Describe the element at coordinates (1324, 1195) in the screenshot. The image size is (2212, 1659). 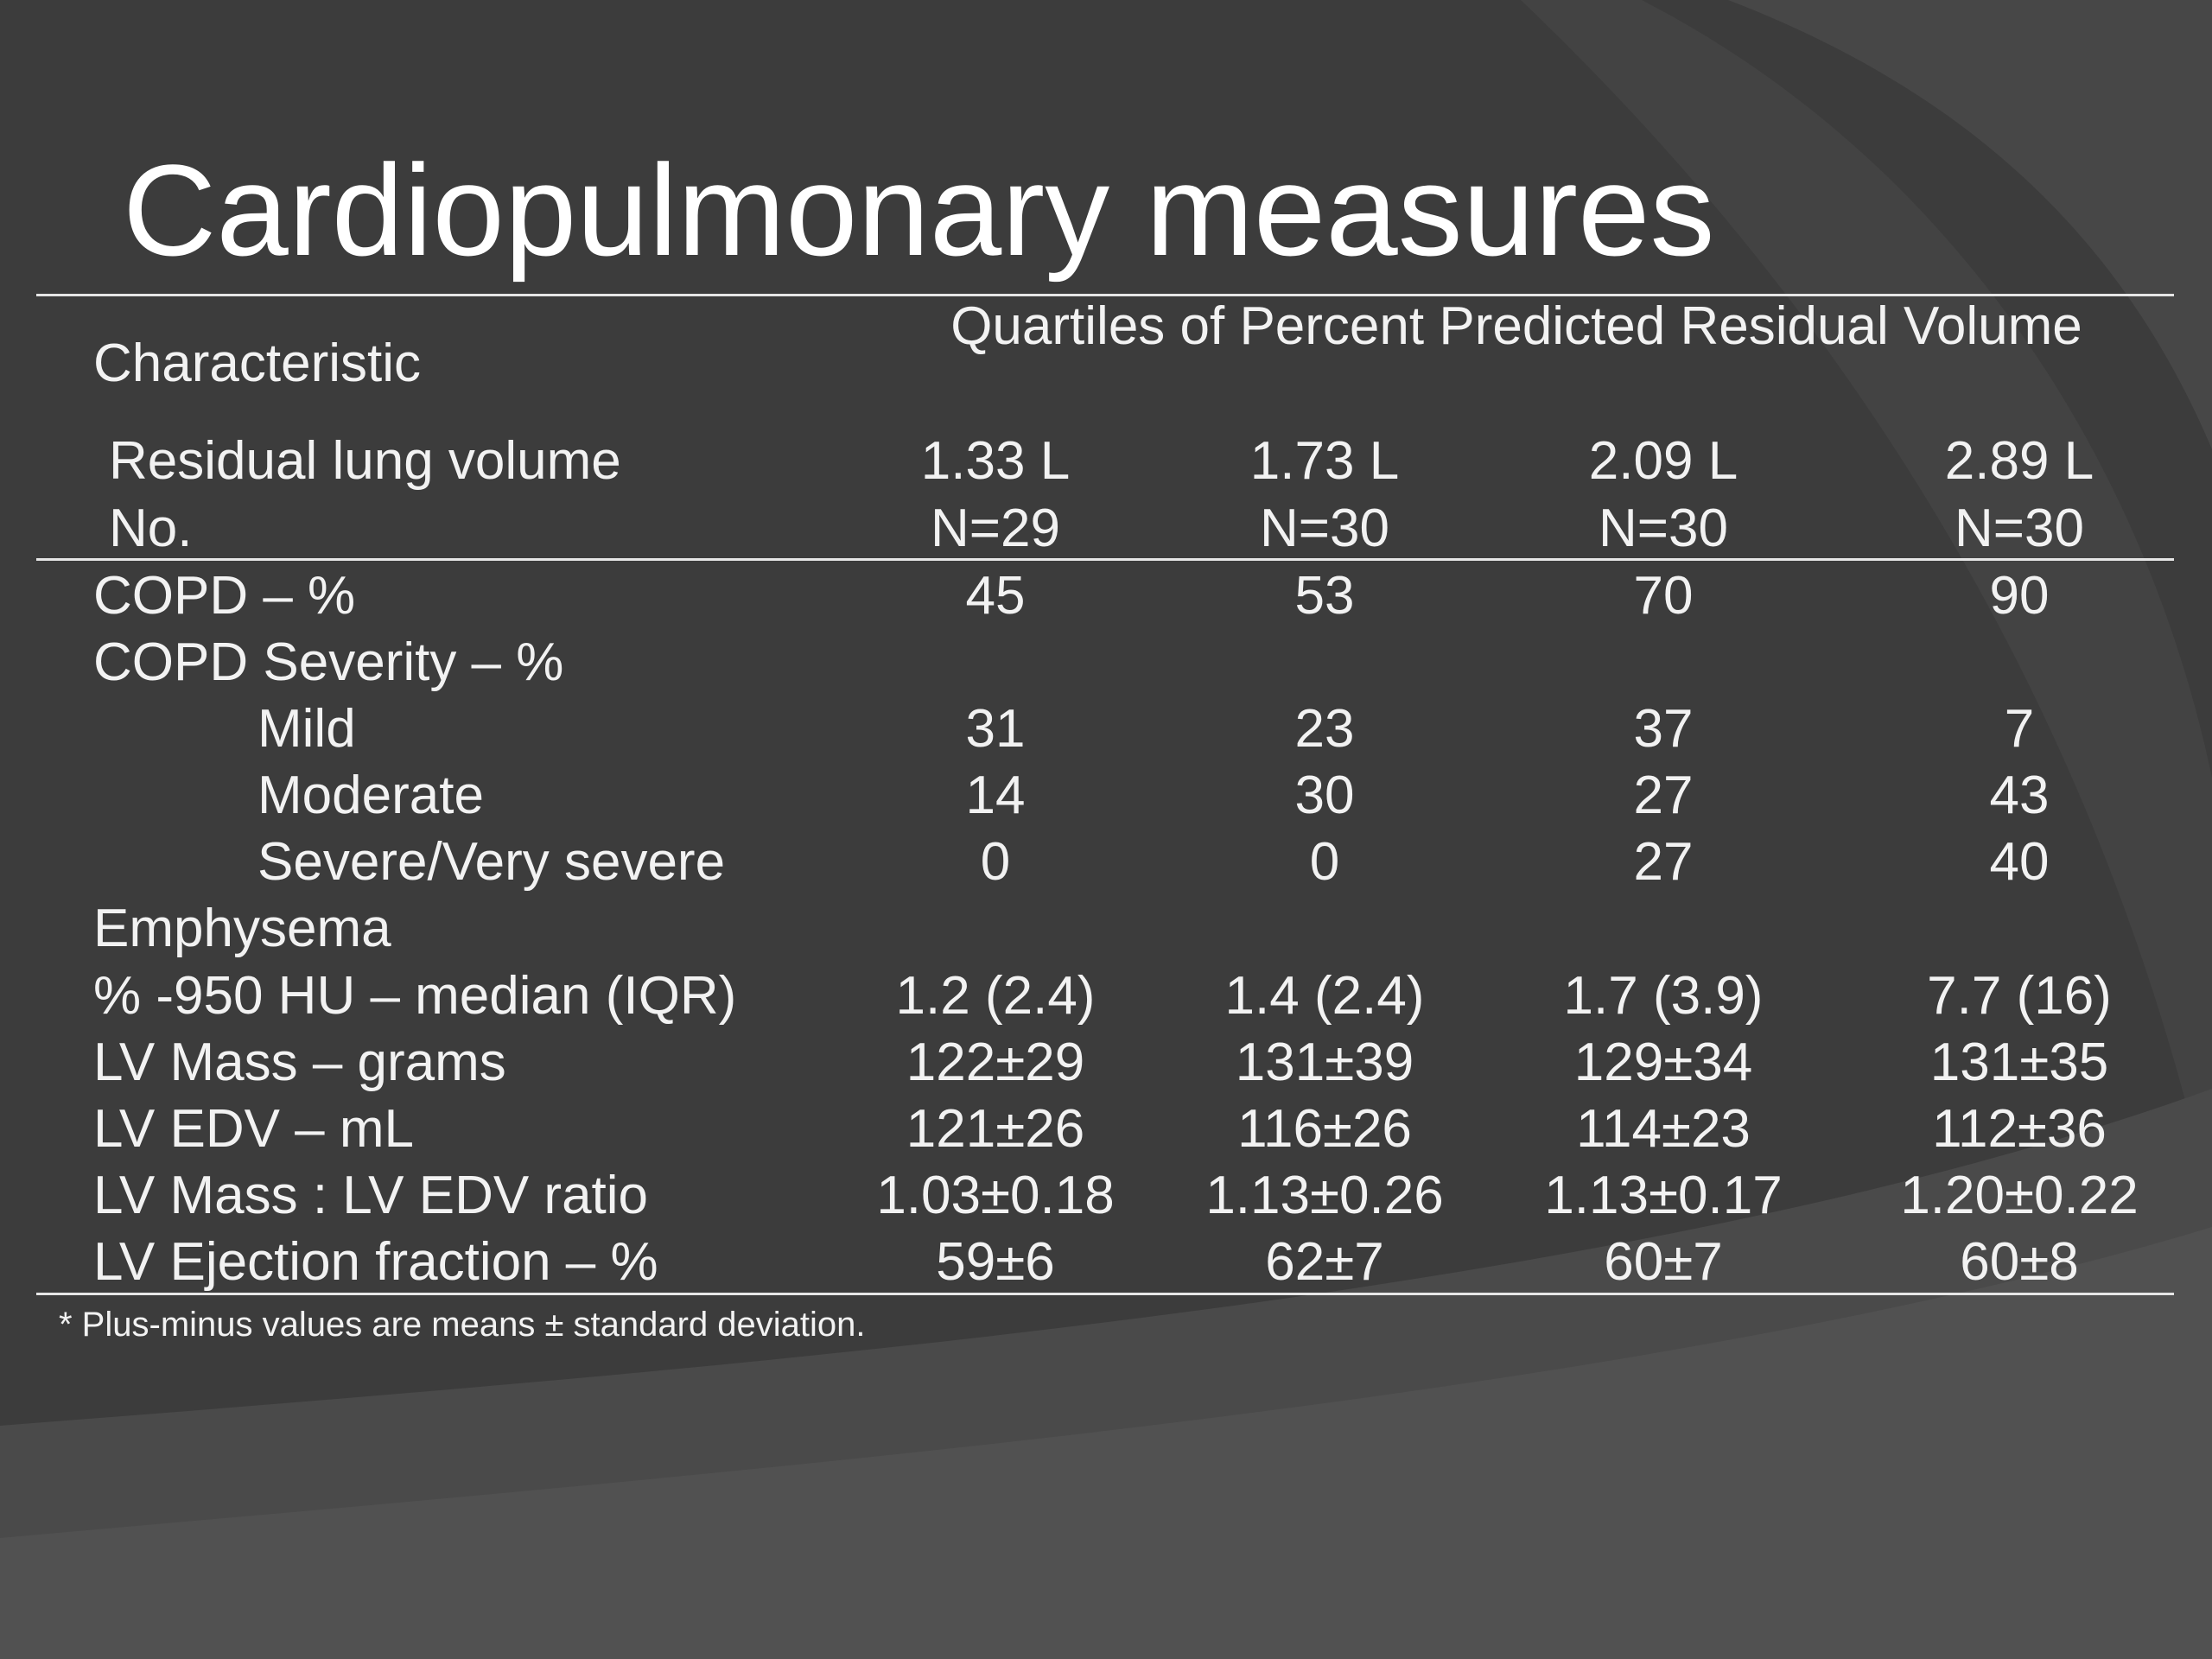
I see `table-cell: 1.13±0.26` at that location.